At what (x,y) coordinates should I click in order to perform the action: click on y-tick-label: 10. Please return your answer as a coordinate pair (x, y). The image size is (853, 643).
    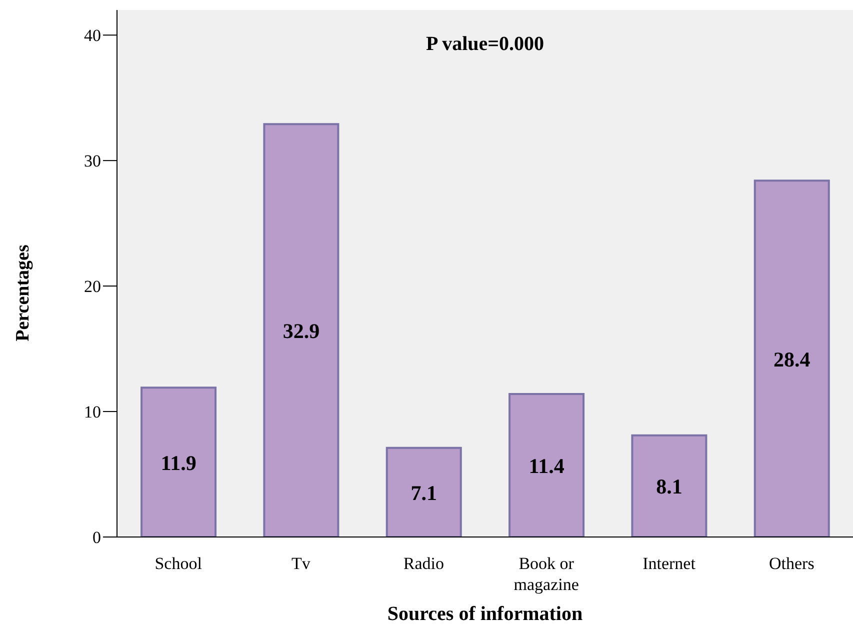
    Looking at the image, I should click on (92, 412).